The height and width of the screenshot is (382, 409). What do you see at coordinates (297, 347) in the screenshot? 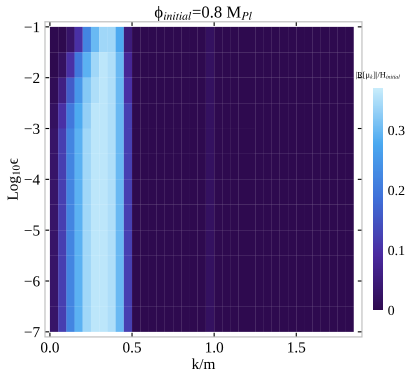
I see `x-tick-label: 1.5` at bounding box center [297, 347].